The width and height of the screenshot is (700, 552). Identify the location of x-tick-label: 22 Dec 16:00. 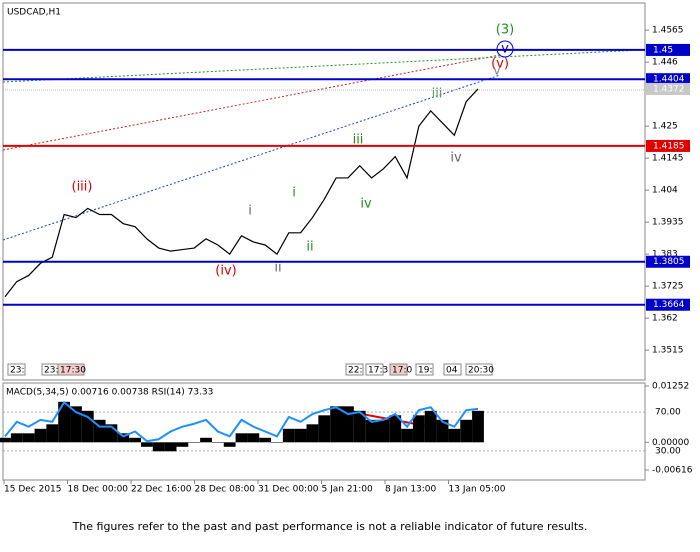
(161, 490).